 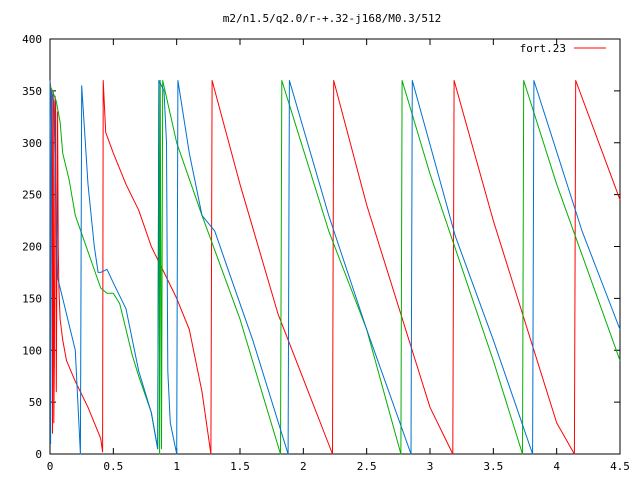 What do you see at coordinates (556, 466) in the screenshot?
I see `x-tick-label: 4` at bounding box center [556, 466].